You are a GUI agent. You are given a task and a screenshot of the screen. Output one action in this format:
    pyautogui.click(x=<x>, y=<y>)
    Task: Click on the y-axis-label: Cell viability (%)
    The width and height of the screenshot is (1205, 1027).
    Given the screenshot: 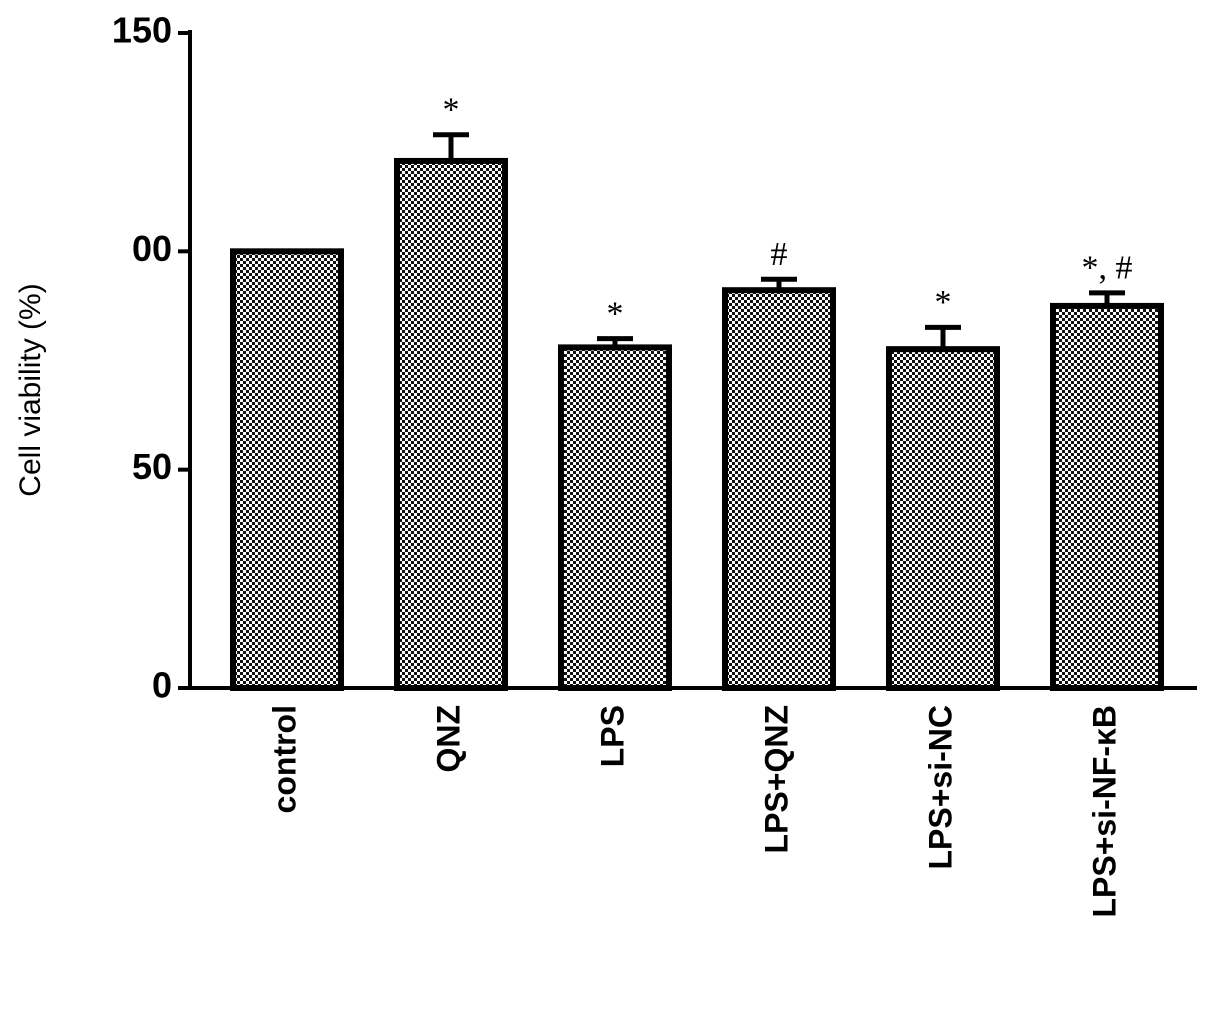 What is the action you would take?
    pyautogui.click(x=30, y=389)
    